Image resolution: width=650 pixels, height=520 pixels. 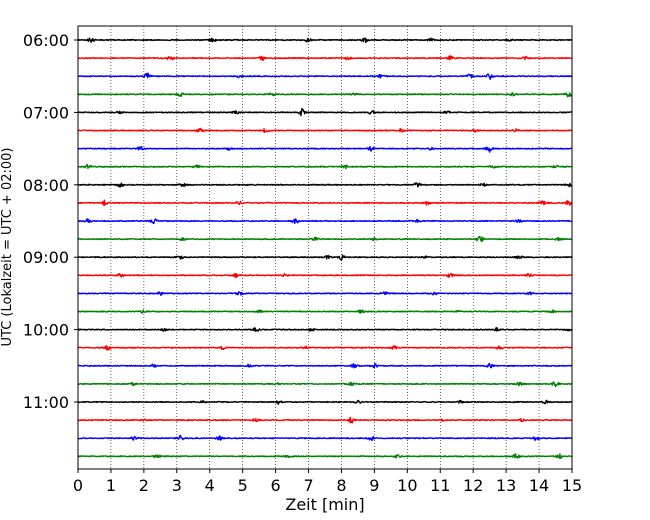 I want to click on x-tick-label: 14, so click(x=539, y=485).